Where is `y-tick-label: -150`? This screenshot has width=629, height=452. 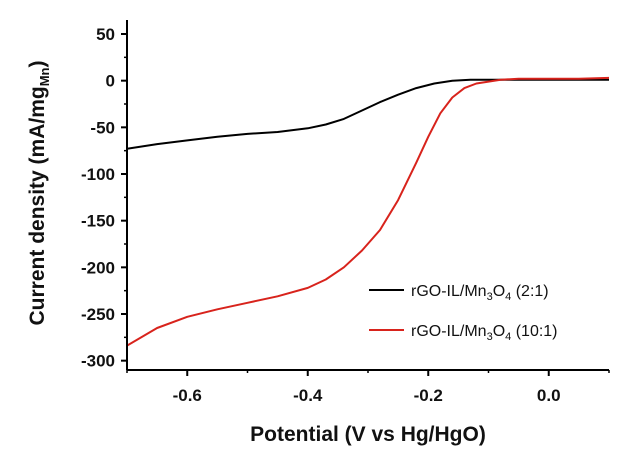 y-tick-label: -150 is located at coordinates (98, 221).